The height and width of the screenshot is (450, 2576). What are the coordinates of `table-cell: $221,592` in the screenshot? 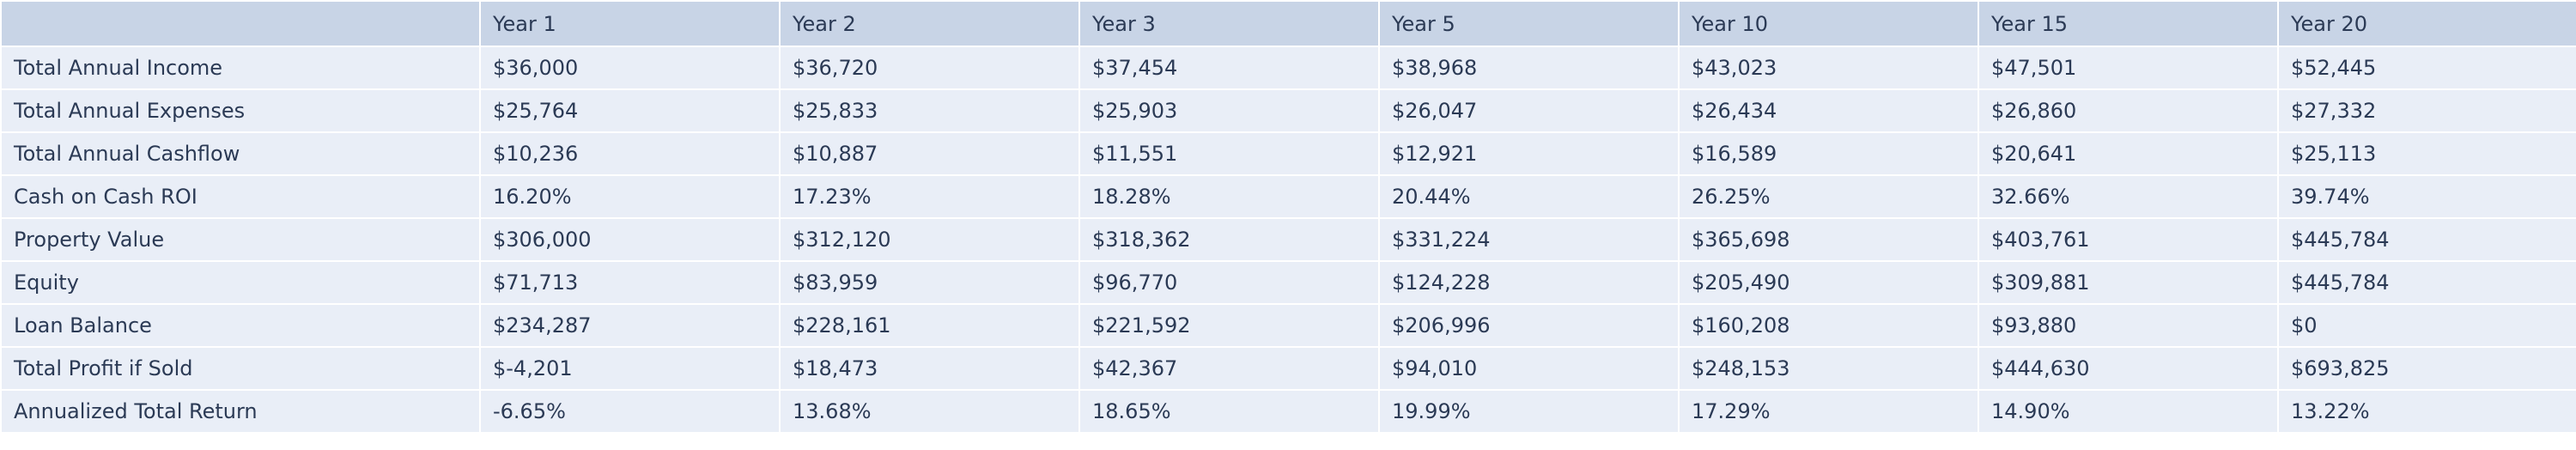 It's located at (1229, 325).